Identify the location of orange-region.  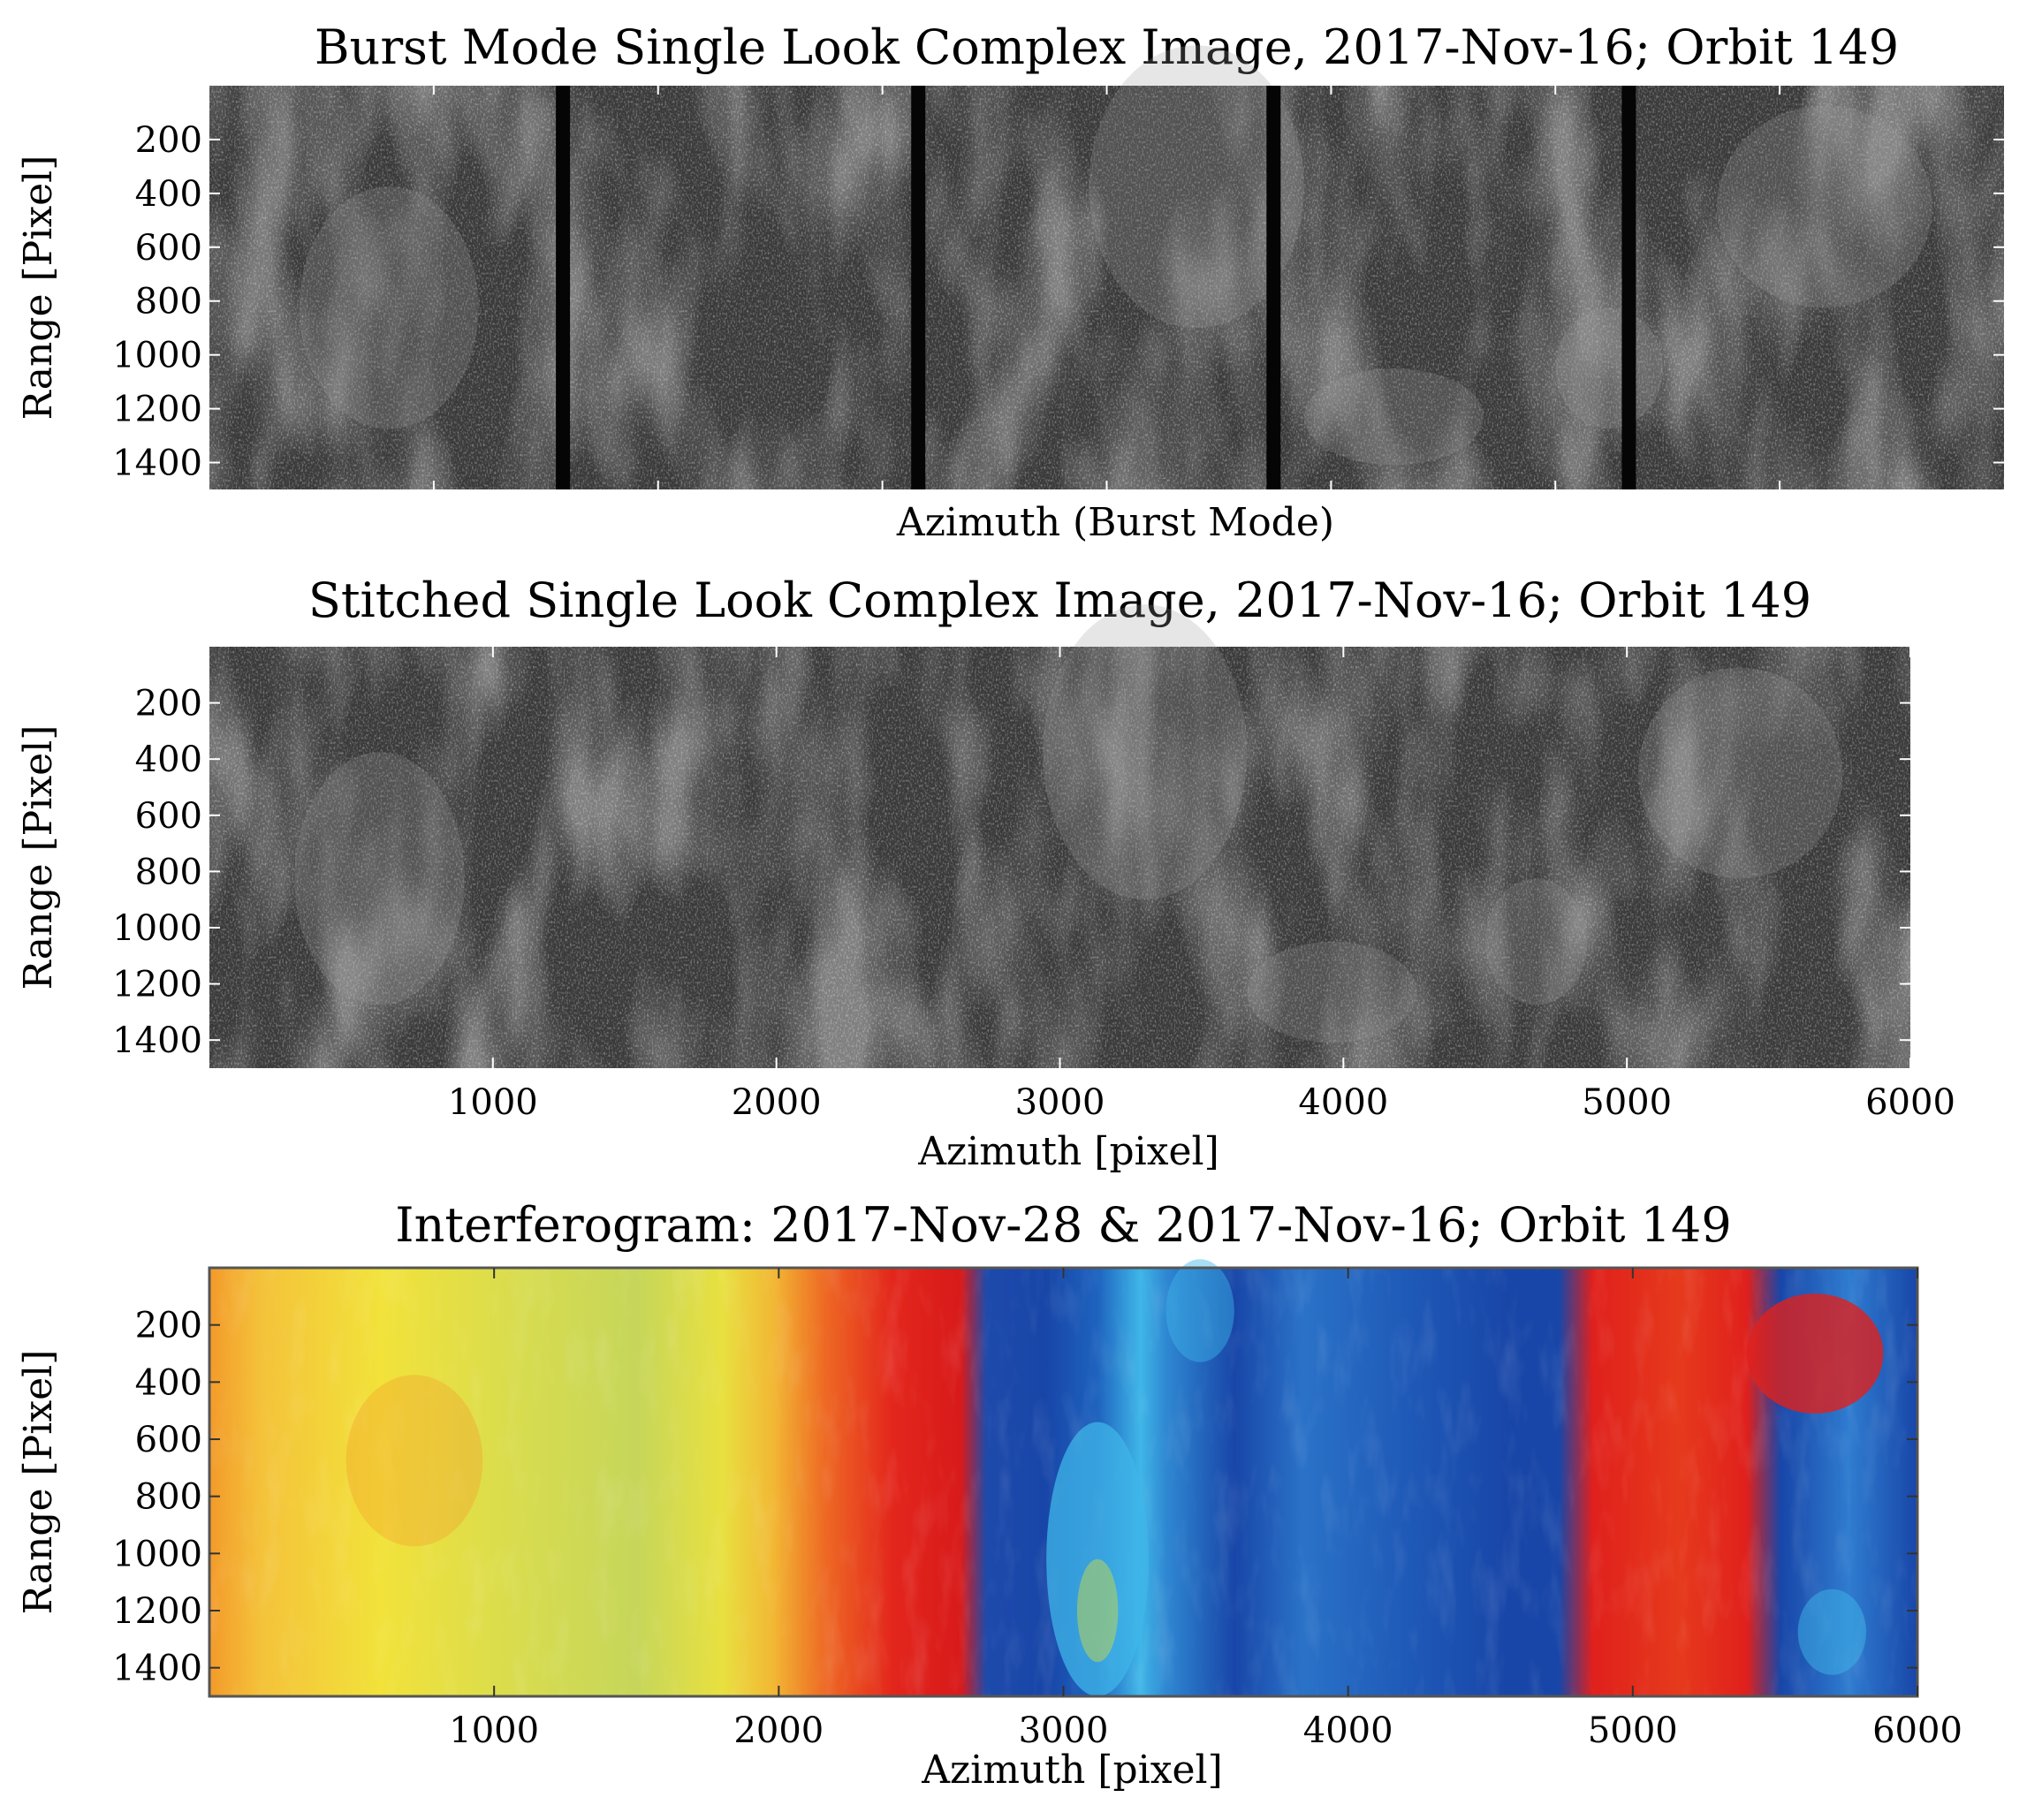
(414, 1461).